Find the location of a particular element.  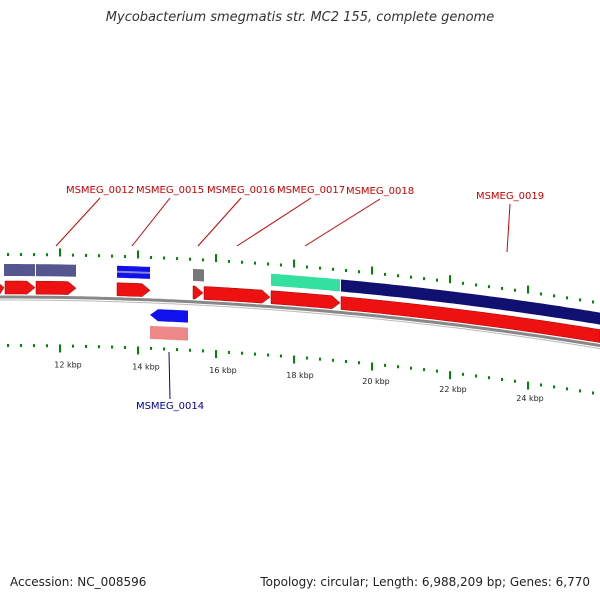

reverse-cds-arrow is located at coordinates (169, 316).